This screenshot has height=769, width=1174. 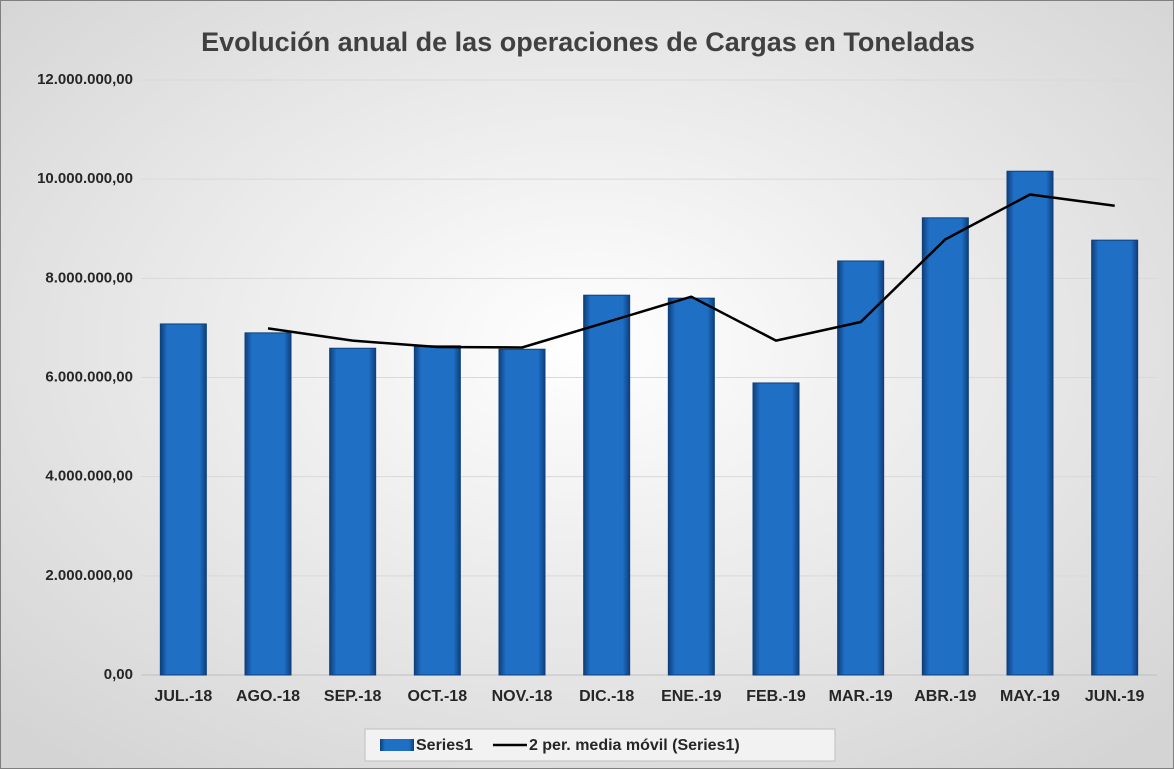 I want to click on y-tick-label: 8.000.000,00, so click(x=89, y=277).